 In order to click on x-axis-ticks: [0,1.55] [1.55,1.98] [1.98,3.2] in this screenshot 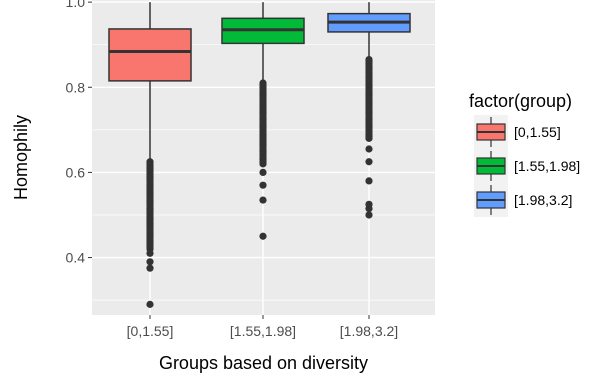, I will do `click(262, 327)`.